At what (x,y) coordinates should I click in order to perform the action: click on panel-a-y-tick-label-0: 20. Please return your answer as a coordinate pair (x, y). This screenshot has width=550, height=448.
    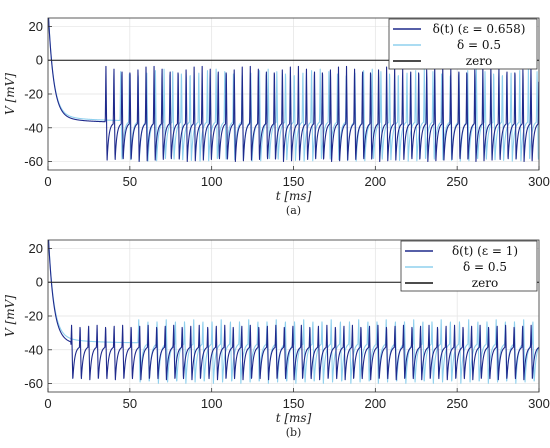
    Looking at the image, I should click on (36, 26).